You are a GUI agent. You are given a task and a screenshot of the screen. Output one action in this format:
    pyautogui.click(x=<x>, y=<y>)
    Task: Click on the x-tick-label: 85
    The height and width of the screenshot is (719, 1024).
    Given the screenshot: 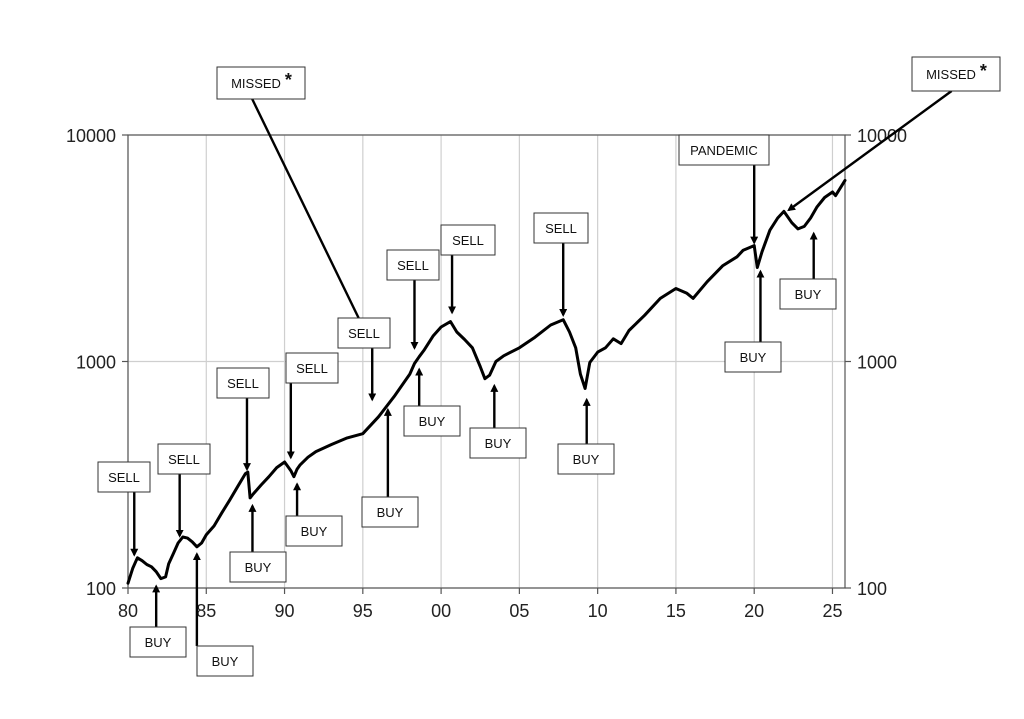 What is the action you would take?
    pyautogui.click(x=206, y=611)
    